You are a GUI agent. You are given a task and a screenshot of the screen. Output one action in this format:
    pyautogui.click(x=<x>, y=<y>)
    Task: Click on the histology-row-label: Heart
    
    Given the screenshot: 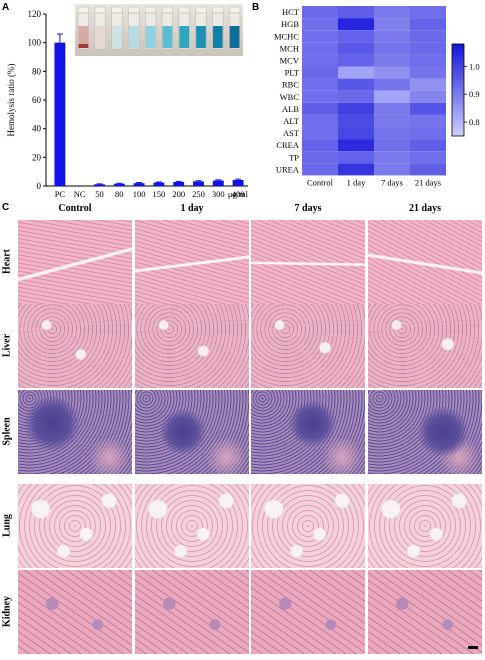 What is the action you would take?
    pyautogui.click(x=7, y=261)
    